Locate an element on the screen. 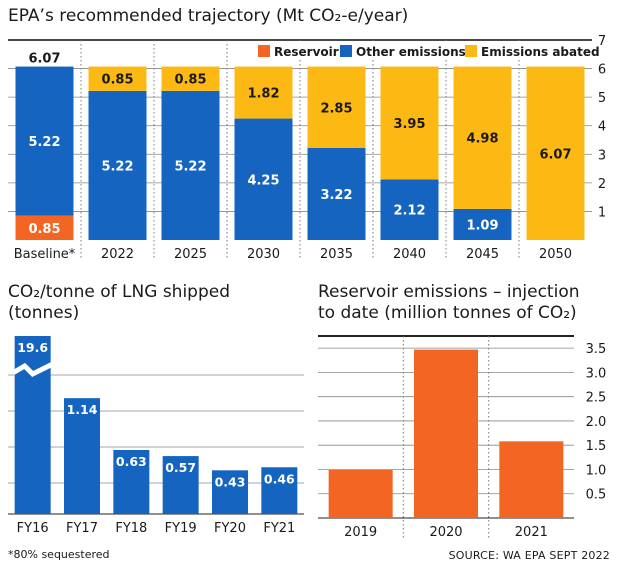 The height and width of the screenshot is (573, 620). chart1-ytick-label: 2 is located at coordinates (602, 184).